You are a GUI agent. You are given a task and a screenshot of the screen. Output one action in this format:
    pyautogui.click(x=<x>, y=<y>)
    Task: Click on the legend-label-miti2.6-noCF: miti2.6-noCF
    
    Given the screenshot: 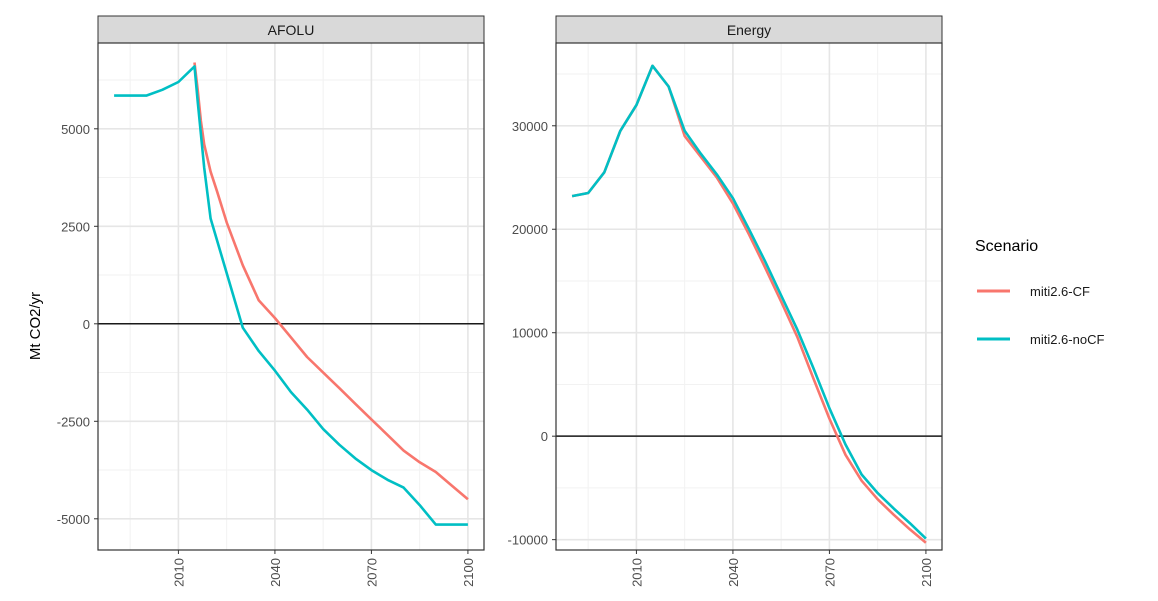 What is the action you would take?
    pyautogui.click(x=1067, y=339)
    